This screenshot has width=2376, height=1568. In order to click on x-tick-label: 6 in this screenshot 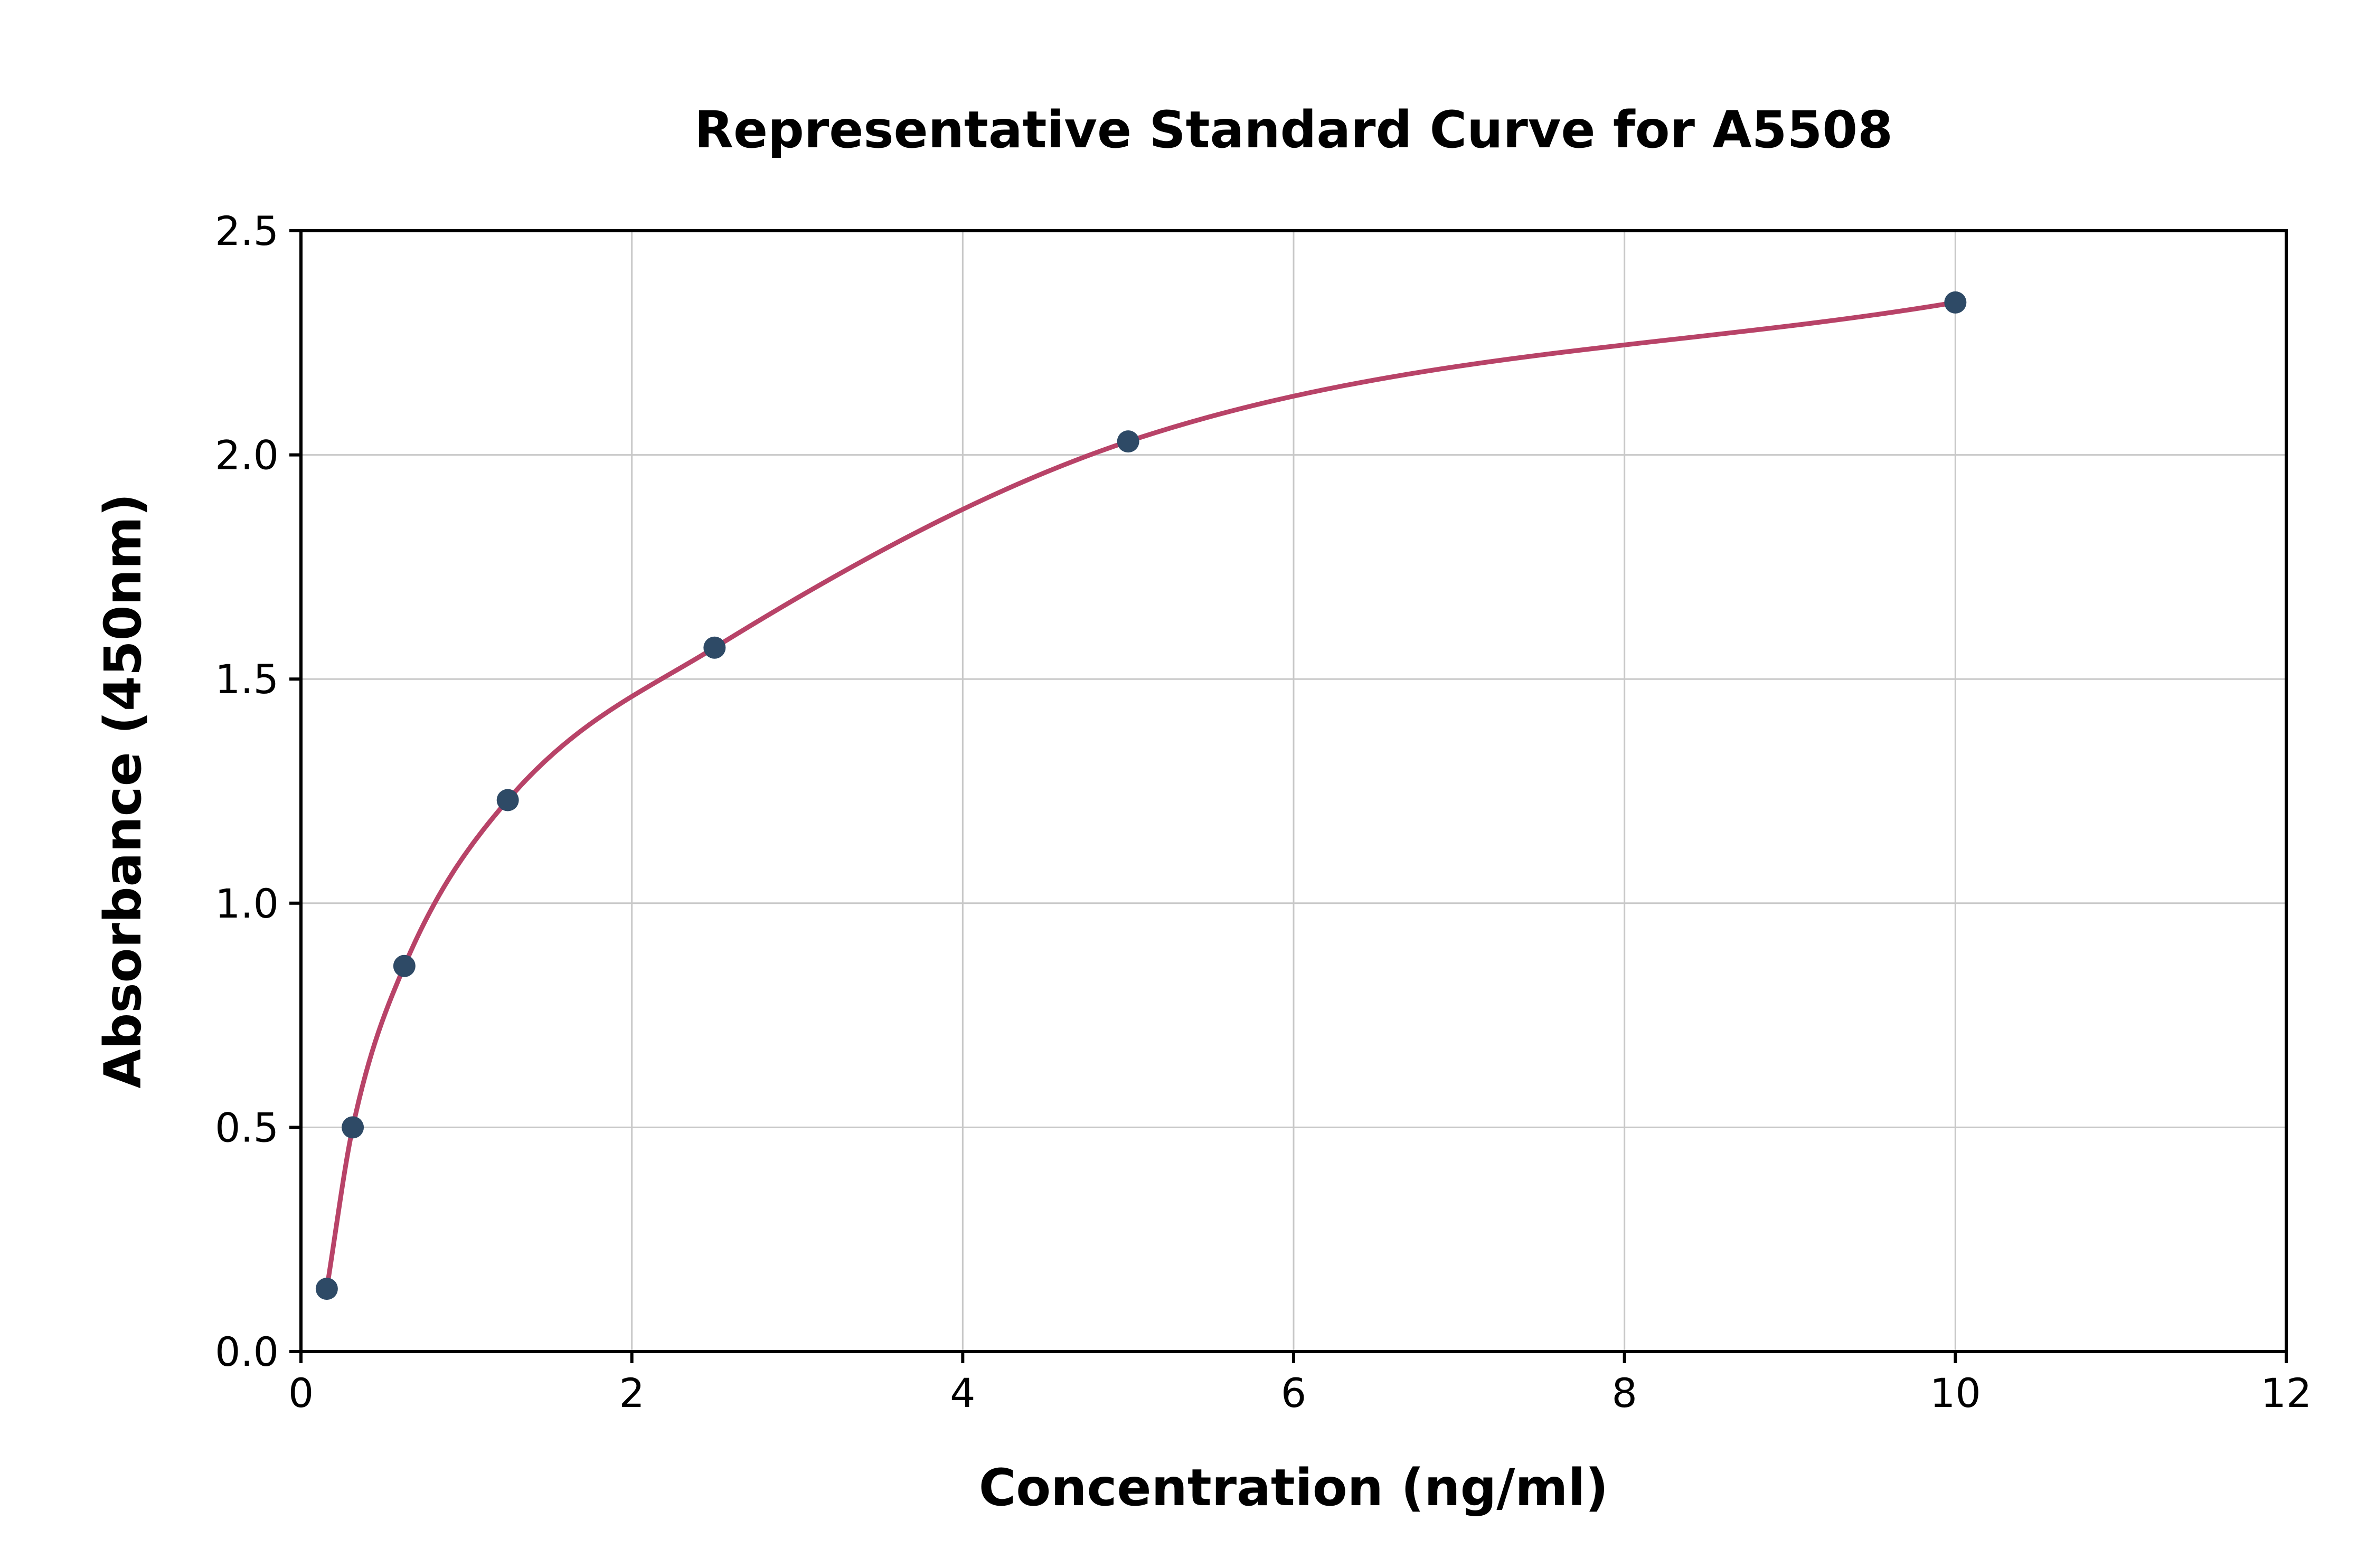, I will do `click(1293, 1392)`.